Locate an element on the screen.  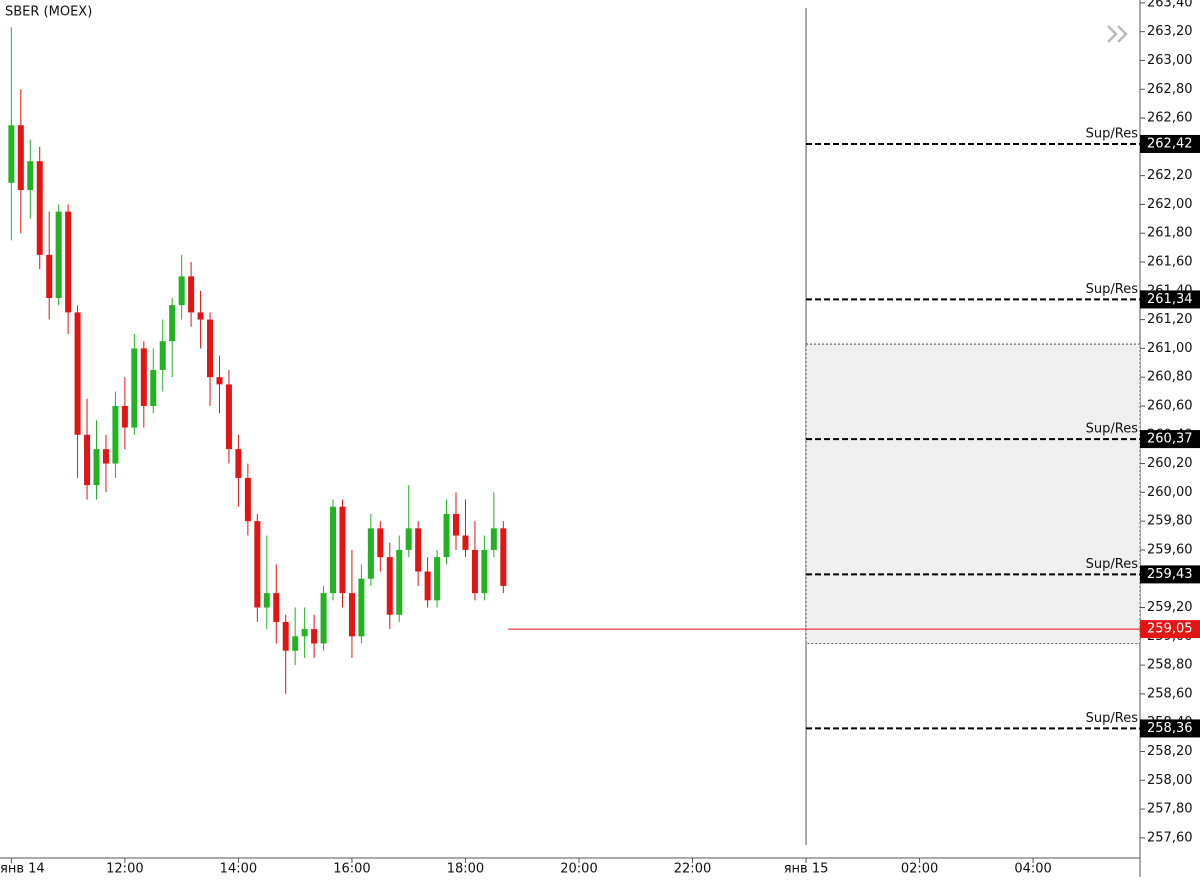
level-tag-label: 258,36 is located at coordinates (1170, 728).